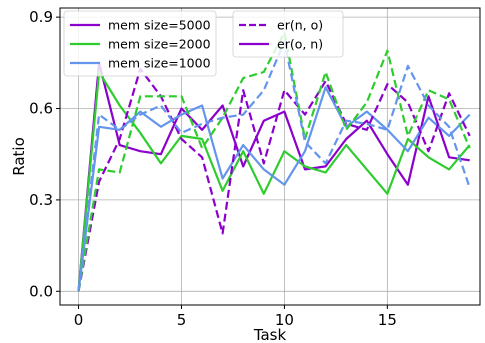 This screenshot has height=343, width=485. What do you see at coordinates (182, 320) in the screenshot?
I see `x-tick-label: 5` at bounding box center [182, 320].